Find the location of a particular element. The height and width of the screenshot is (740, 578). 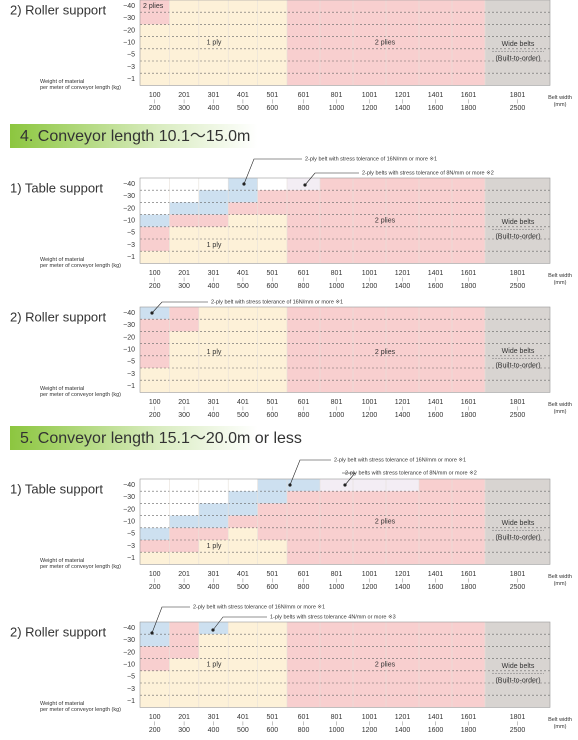

width-from: 601 is located at coordinates (304, 574).